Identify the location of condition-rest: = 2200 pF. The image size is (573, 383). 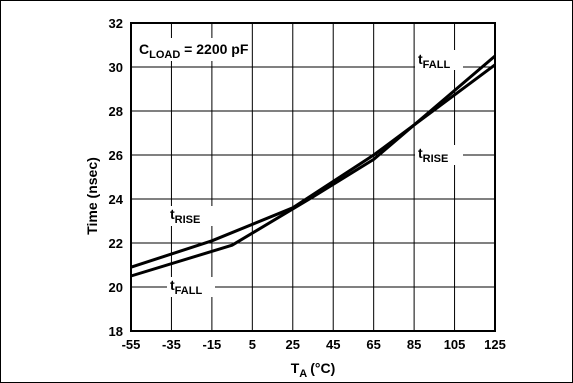
(214, 49).